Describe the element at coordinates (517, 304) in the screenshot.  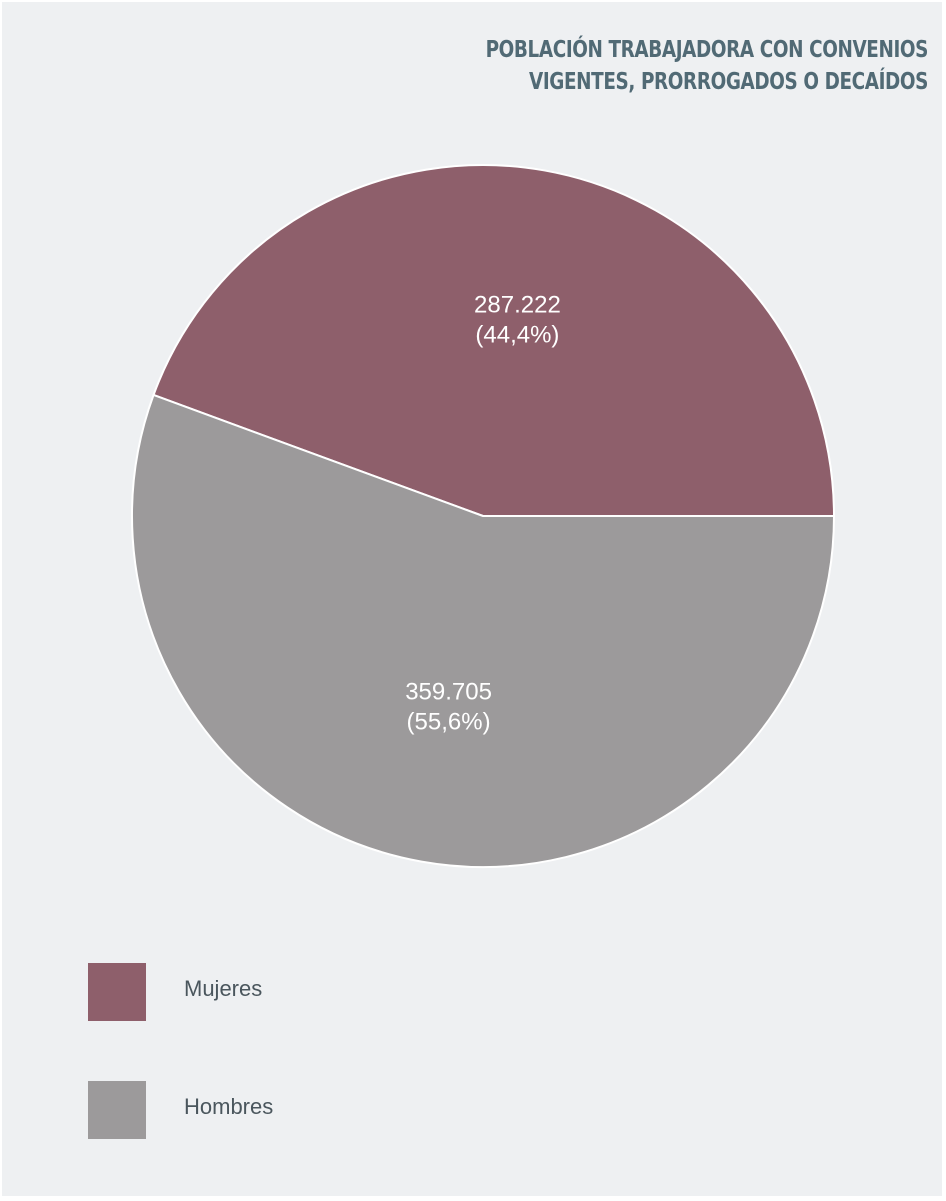
I see `slice-value-label-mujeres: 287.222` at that location.